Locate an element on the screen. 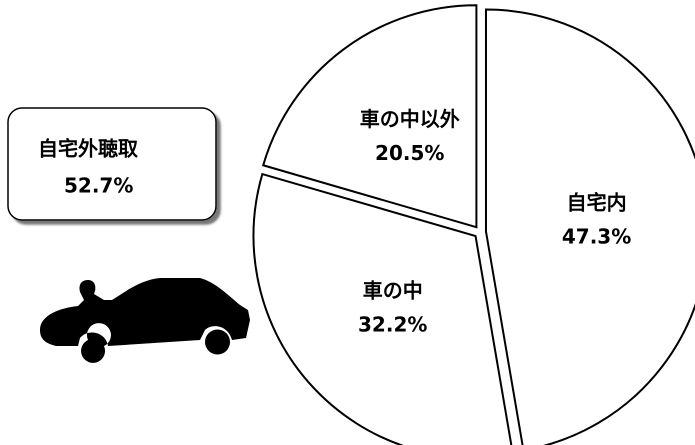 The image size is (695, 445). annotation-value: 52.7% is located at coordinates (98, 186).